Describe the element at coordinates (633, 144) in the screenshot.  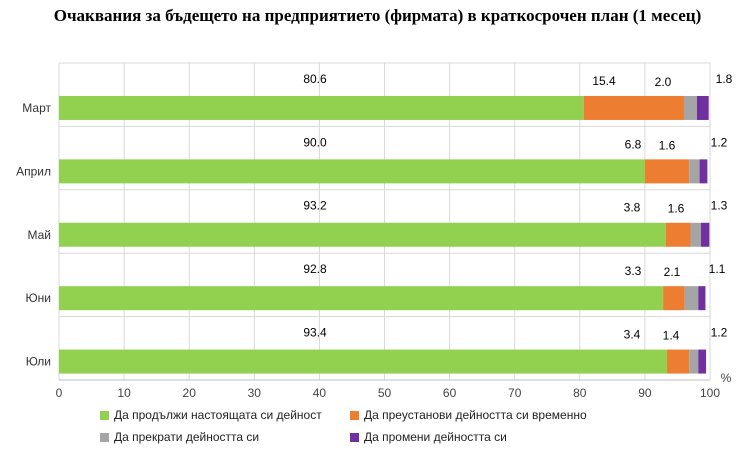
I see `data-label: 6.8` at that location.